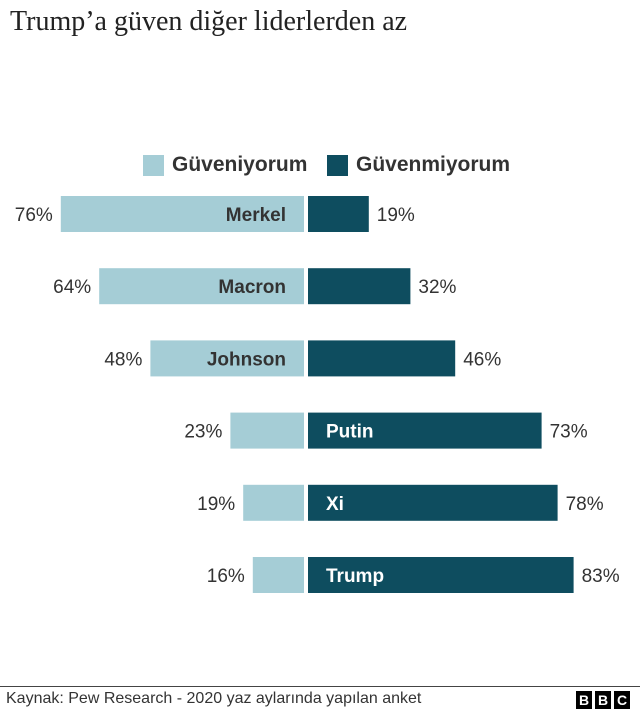 This screenshot has height=714, width=640. What do you see at coordinates (252, 287) in the screenshot?
I see `category-label: Macron` at bounding box center [252, 287].